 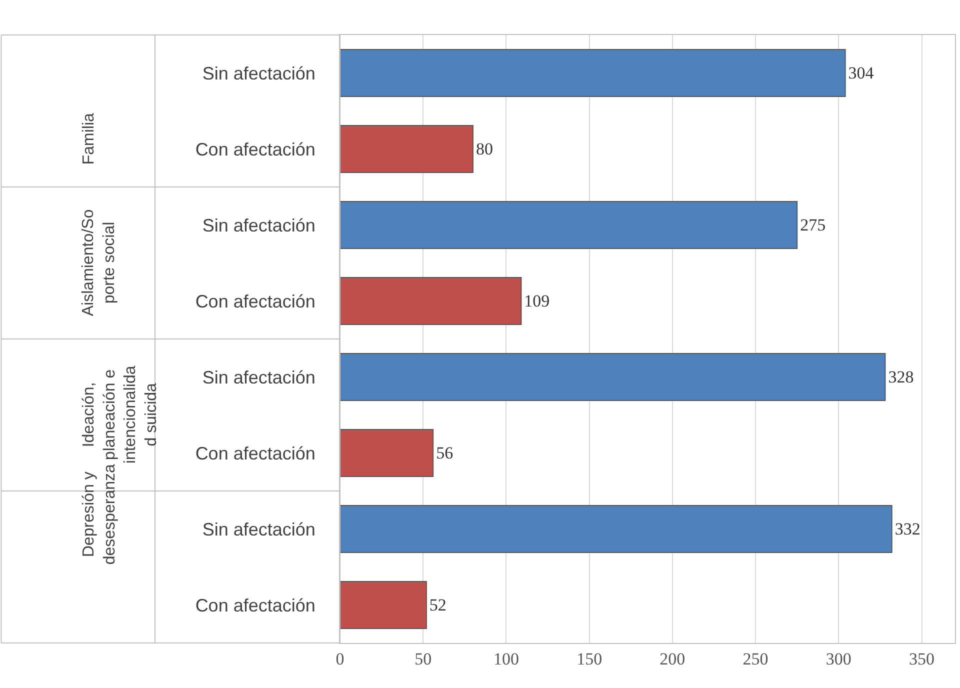 I want to click on text: Ideación, planeación e intencionalidad suicida, so click(x=120, y=415).